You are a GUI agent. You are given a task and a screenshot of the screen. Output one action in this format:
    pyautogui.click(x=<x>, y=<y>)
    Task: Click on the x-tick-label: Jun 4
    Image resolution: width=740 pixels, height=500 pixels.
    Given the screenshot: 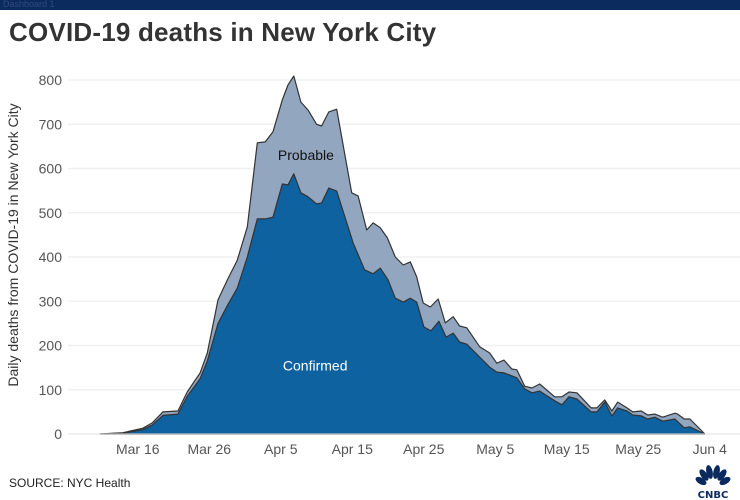 What is the action you would take?
    pyautogui.click(x=710, y=449)
    